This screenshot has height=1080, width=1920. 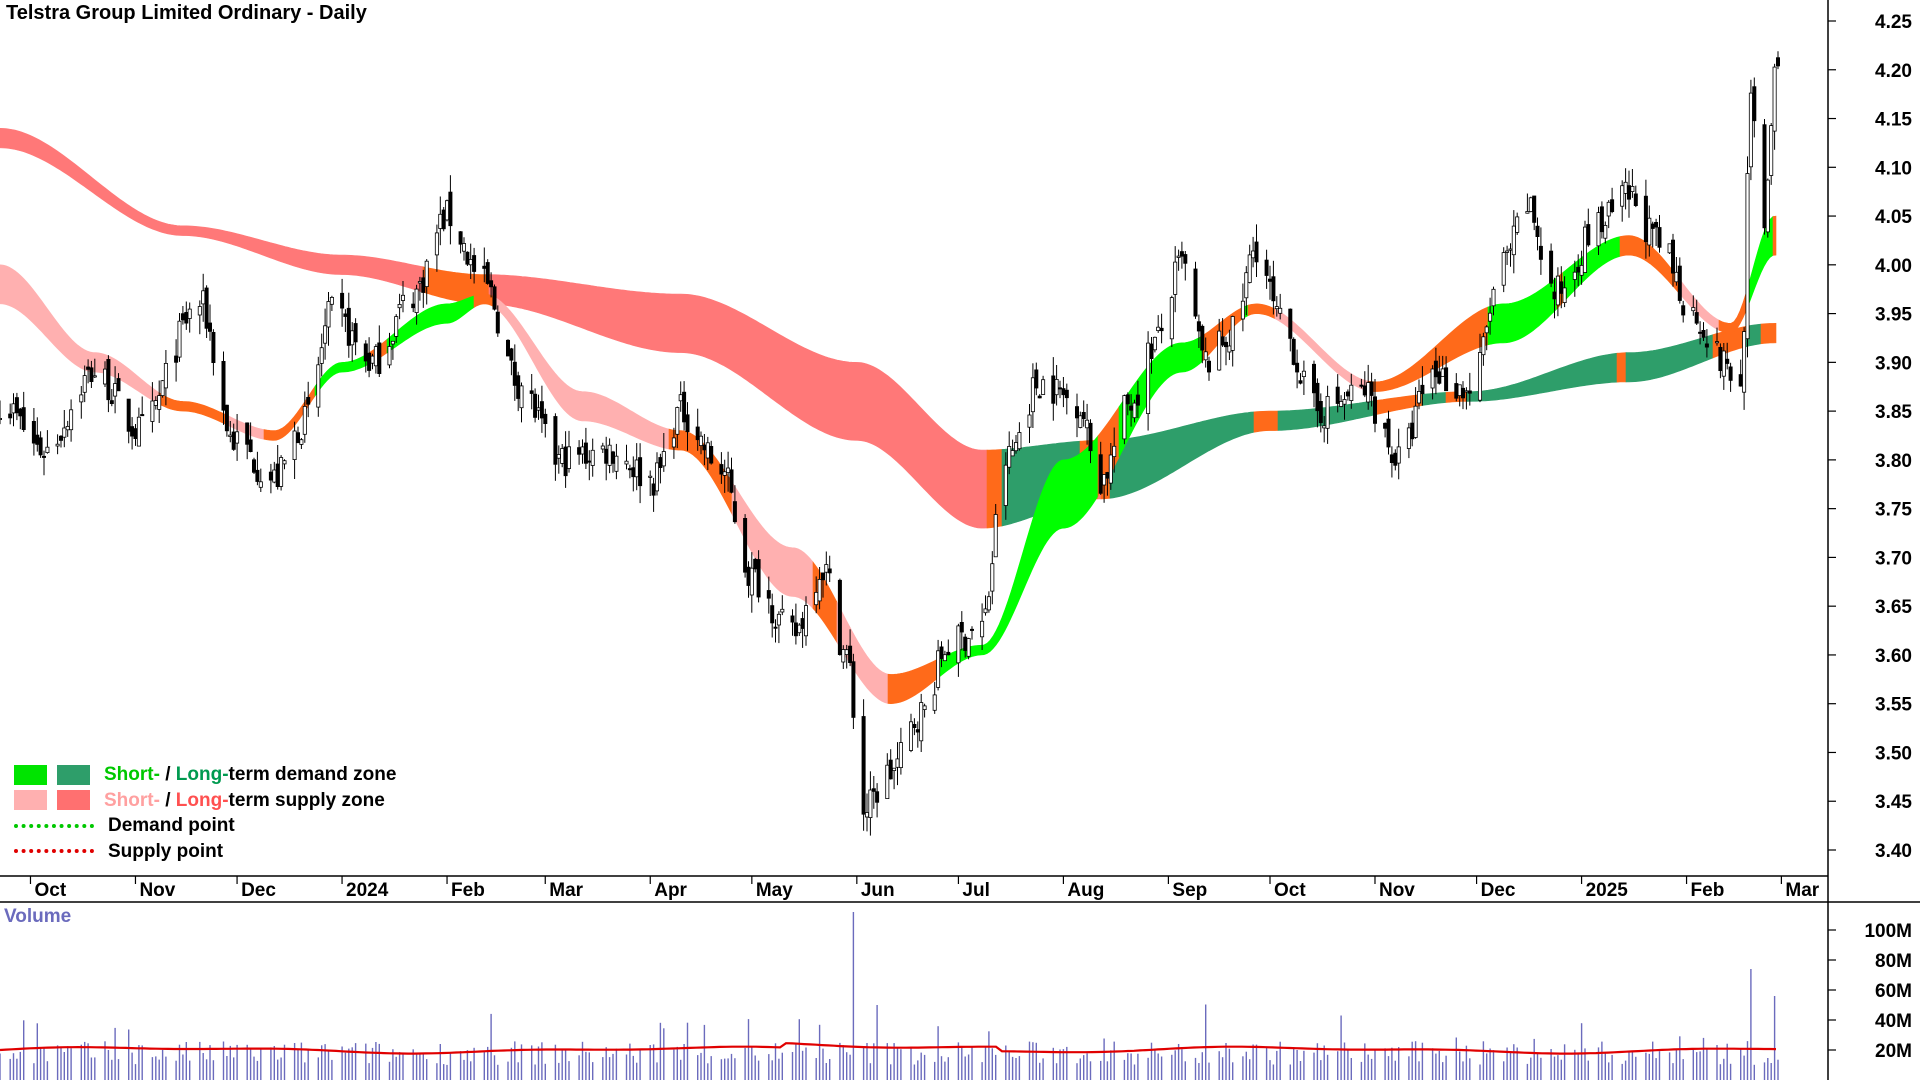 What do you see at coordinates (1266, 421) in the screenshot?
I see `long-term-zone-band` at bounding box center [1266, 421].